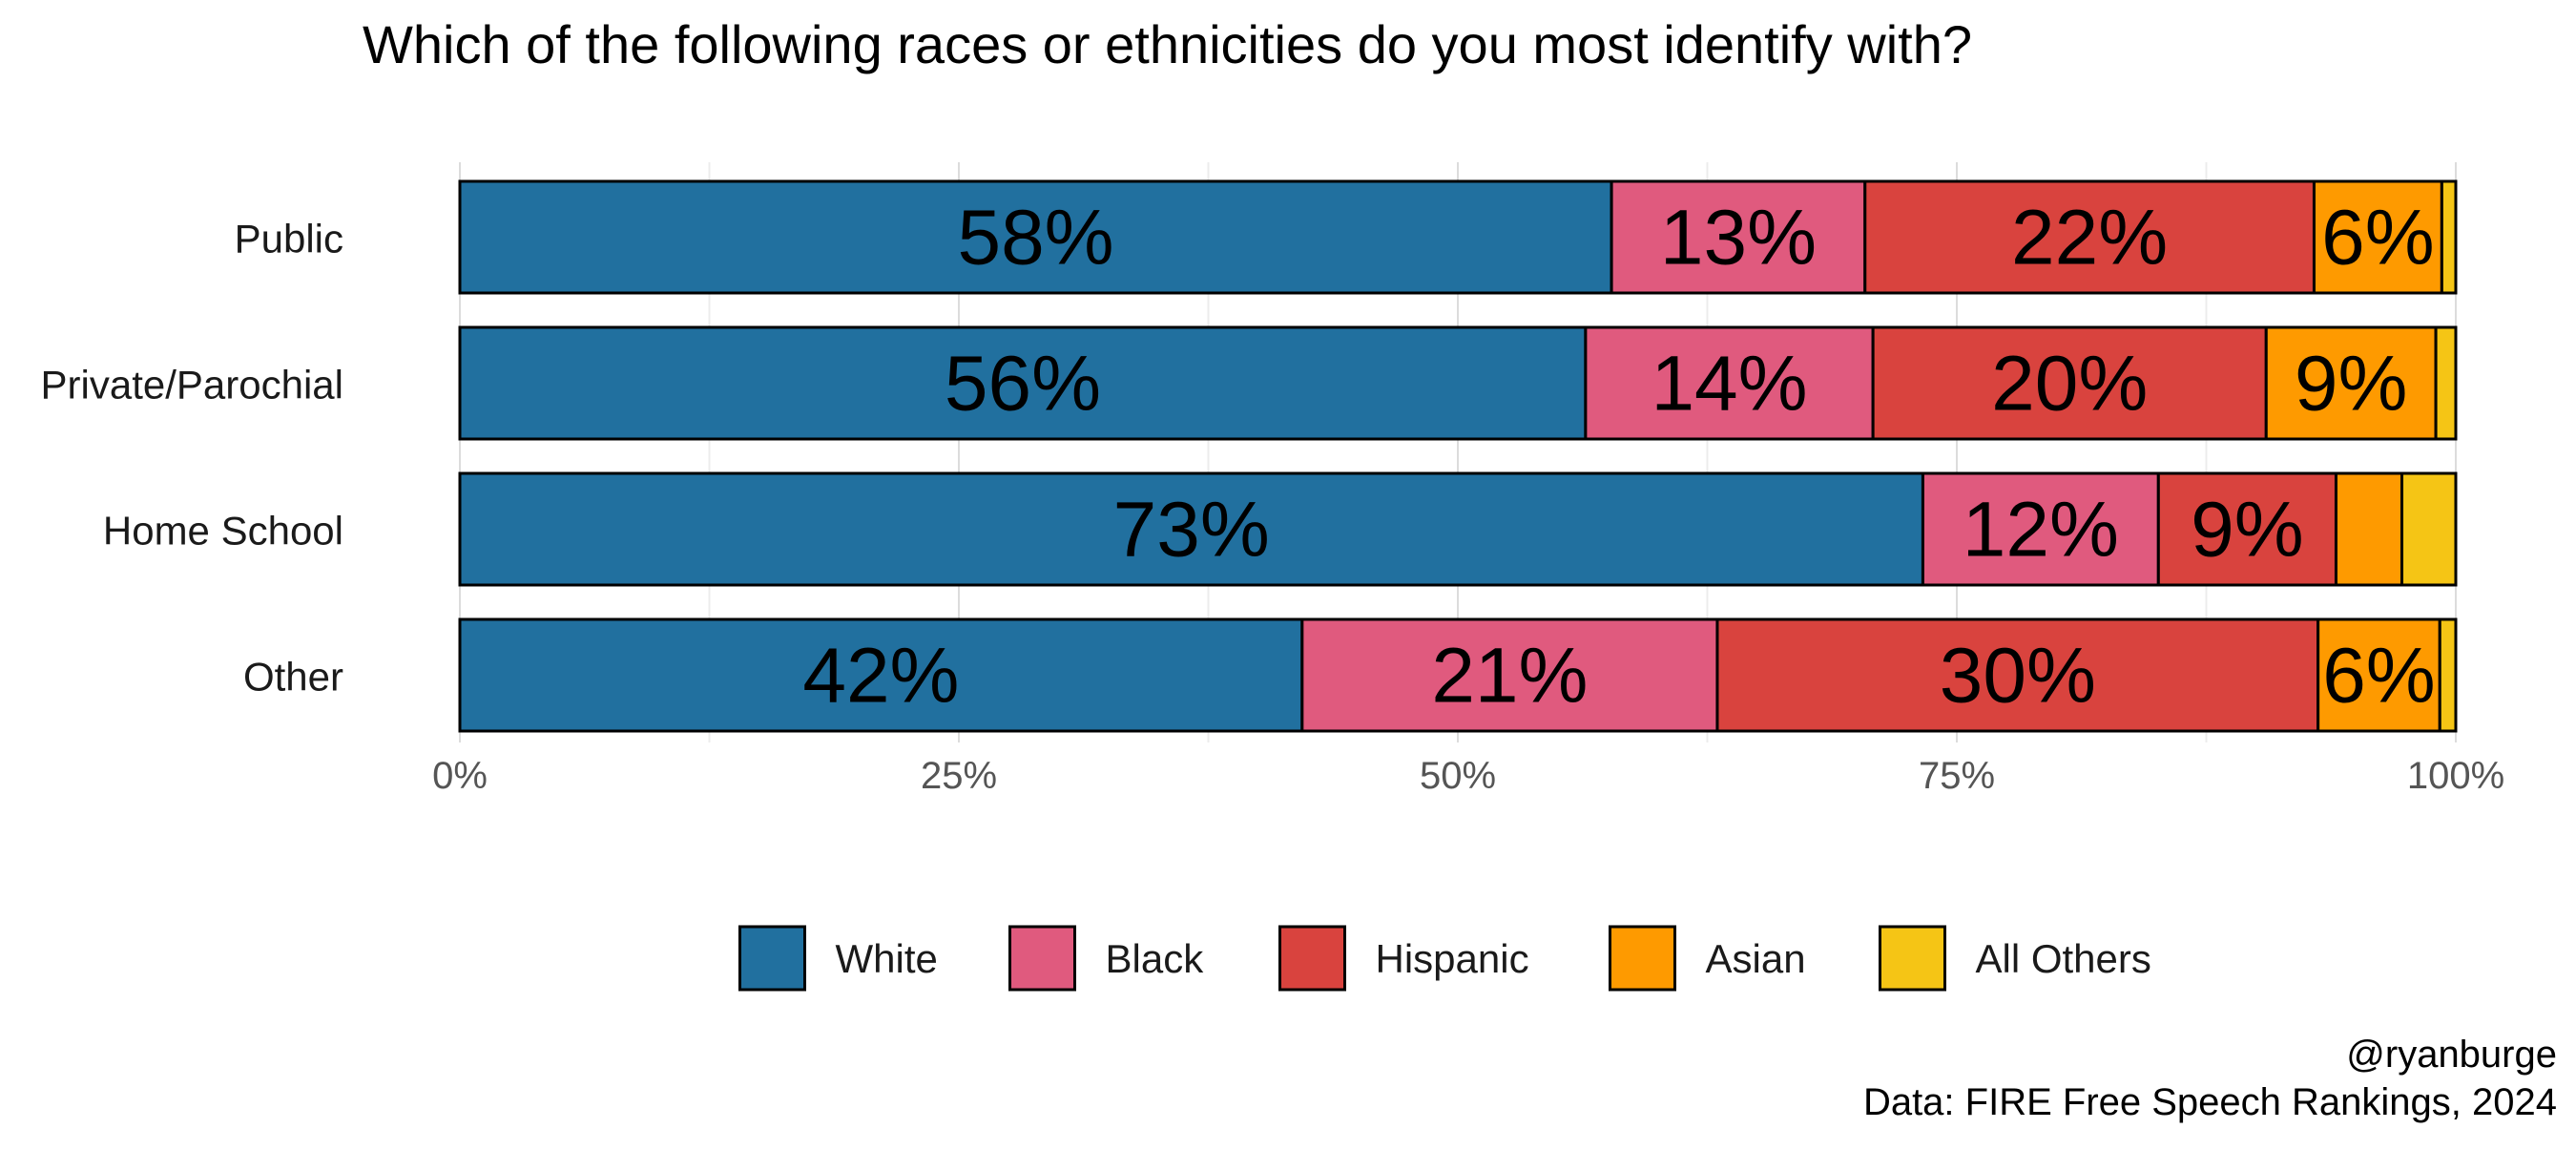 The image size is (2576, 1150). What do you see at coordinates (1042, 958) in the screenshot?
I see `legend-swatch-black` at bounding box center [1042, 958].